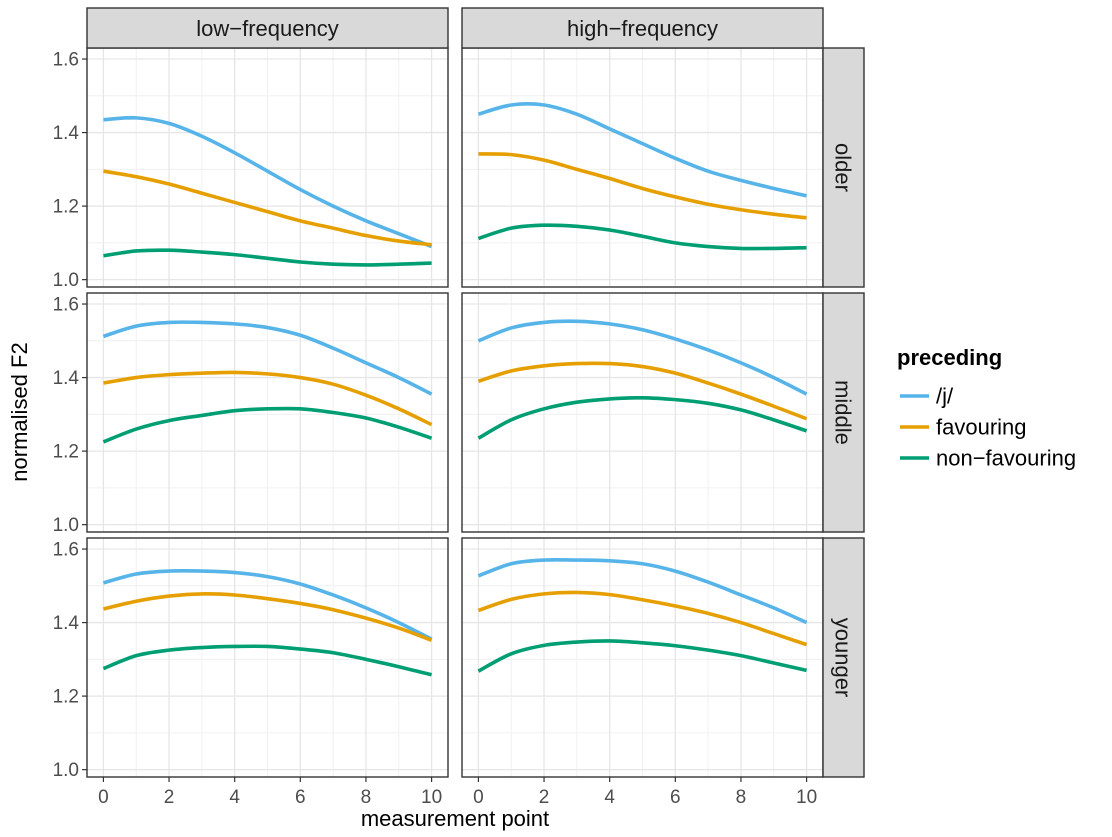 The width and height of the screenshot is (1112, 837). I want to click on legend: preceding /j/favouring non−favouring, so click(986, 408).